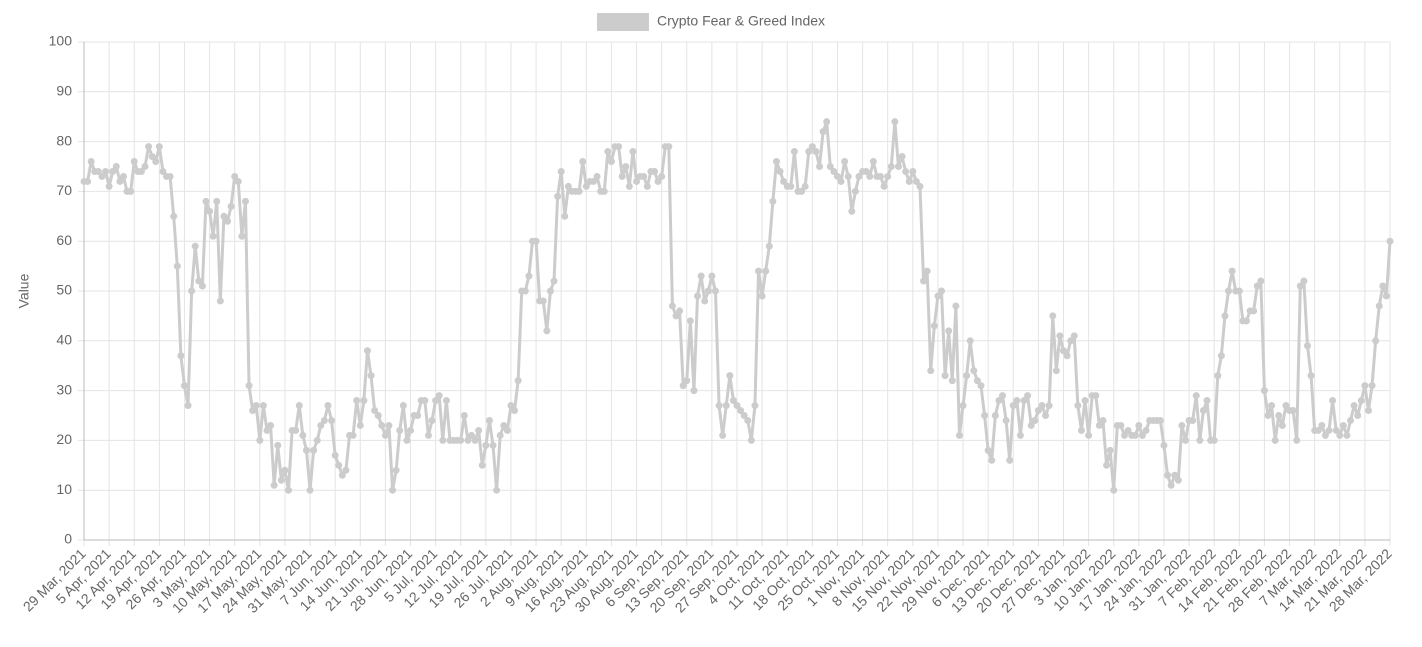 This screenshot has height=647, width=1422. I want to click on y-tick-label: 80, so click(64, 140).